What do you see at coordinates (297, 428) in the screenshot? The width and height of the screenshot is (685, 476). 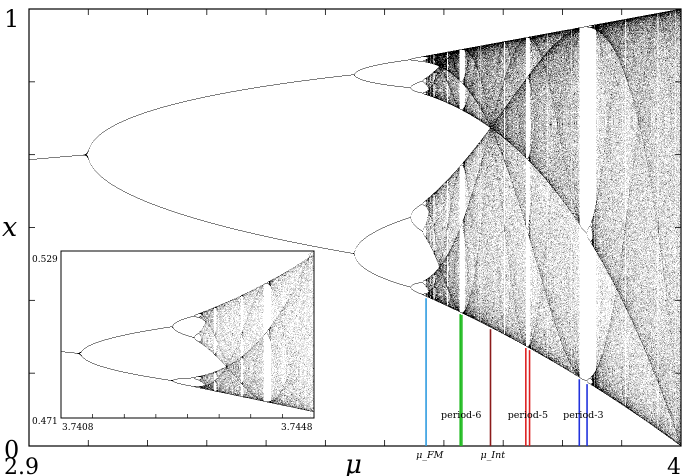 I see `inset-x-tick-right: 3.7448` at bounding box center [297, 428].